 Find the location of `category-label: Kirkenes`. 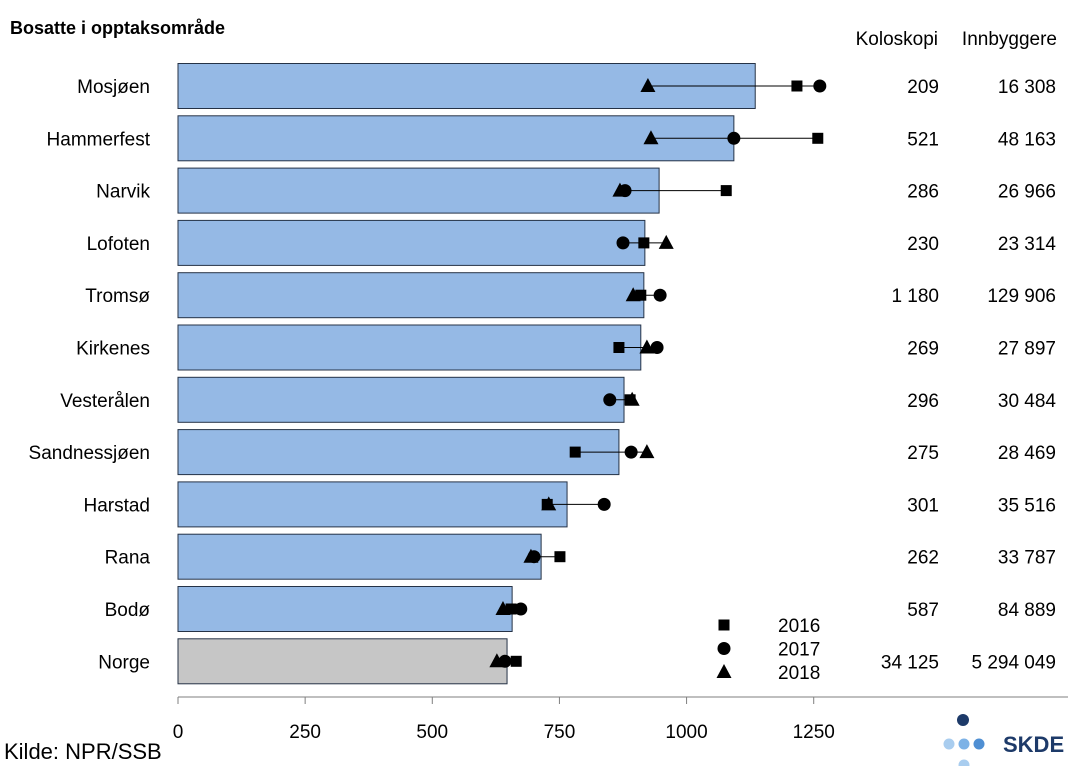

category-label: Kirkenes is located at coordinates (113, 349).